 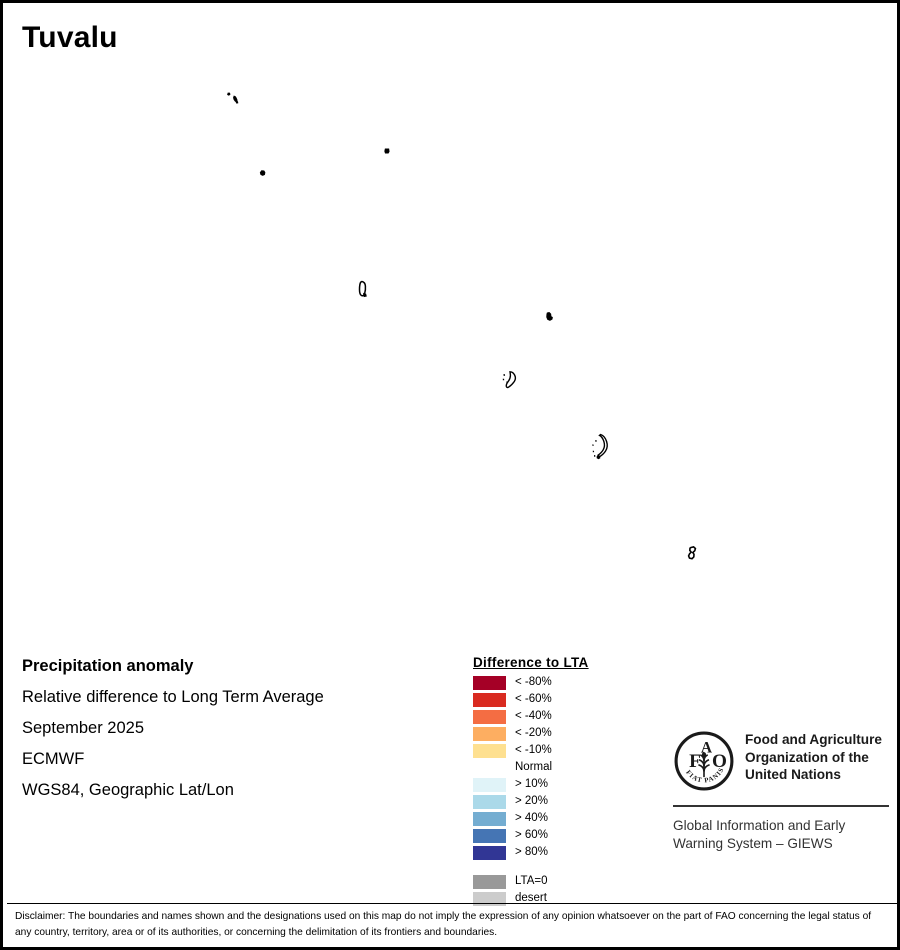 I want to click on legend-spacer, so click(x=563, y=867).